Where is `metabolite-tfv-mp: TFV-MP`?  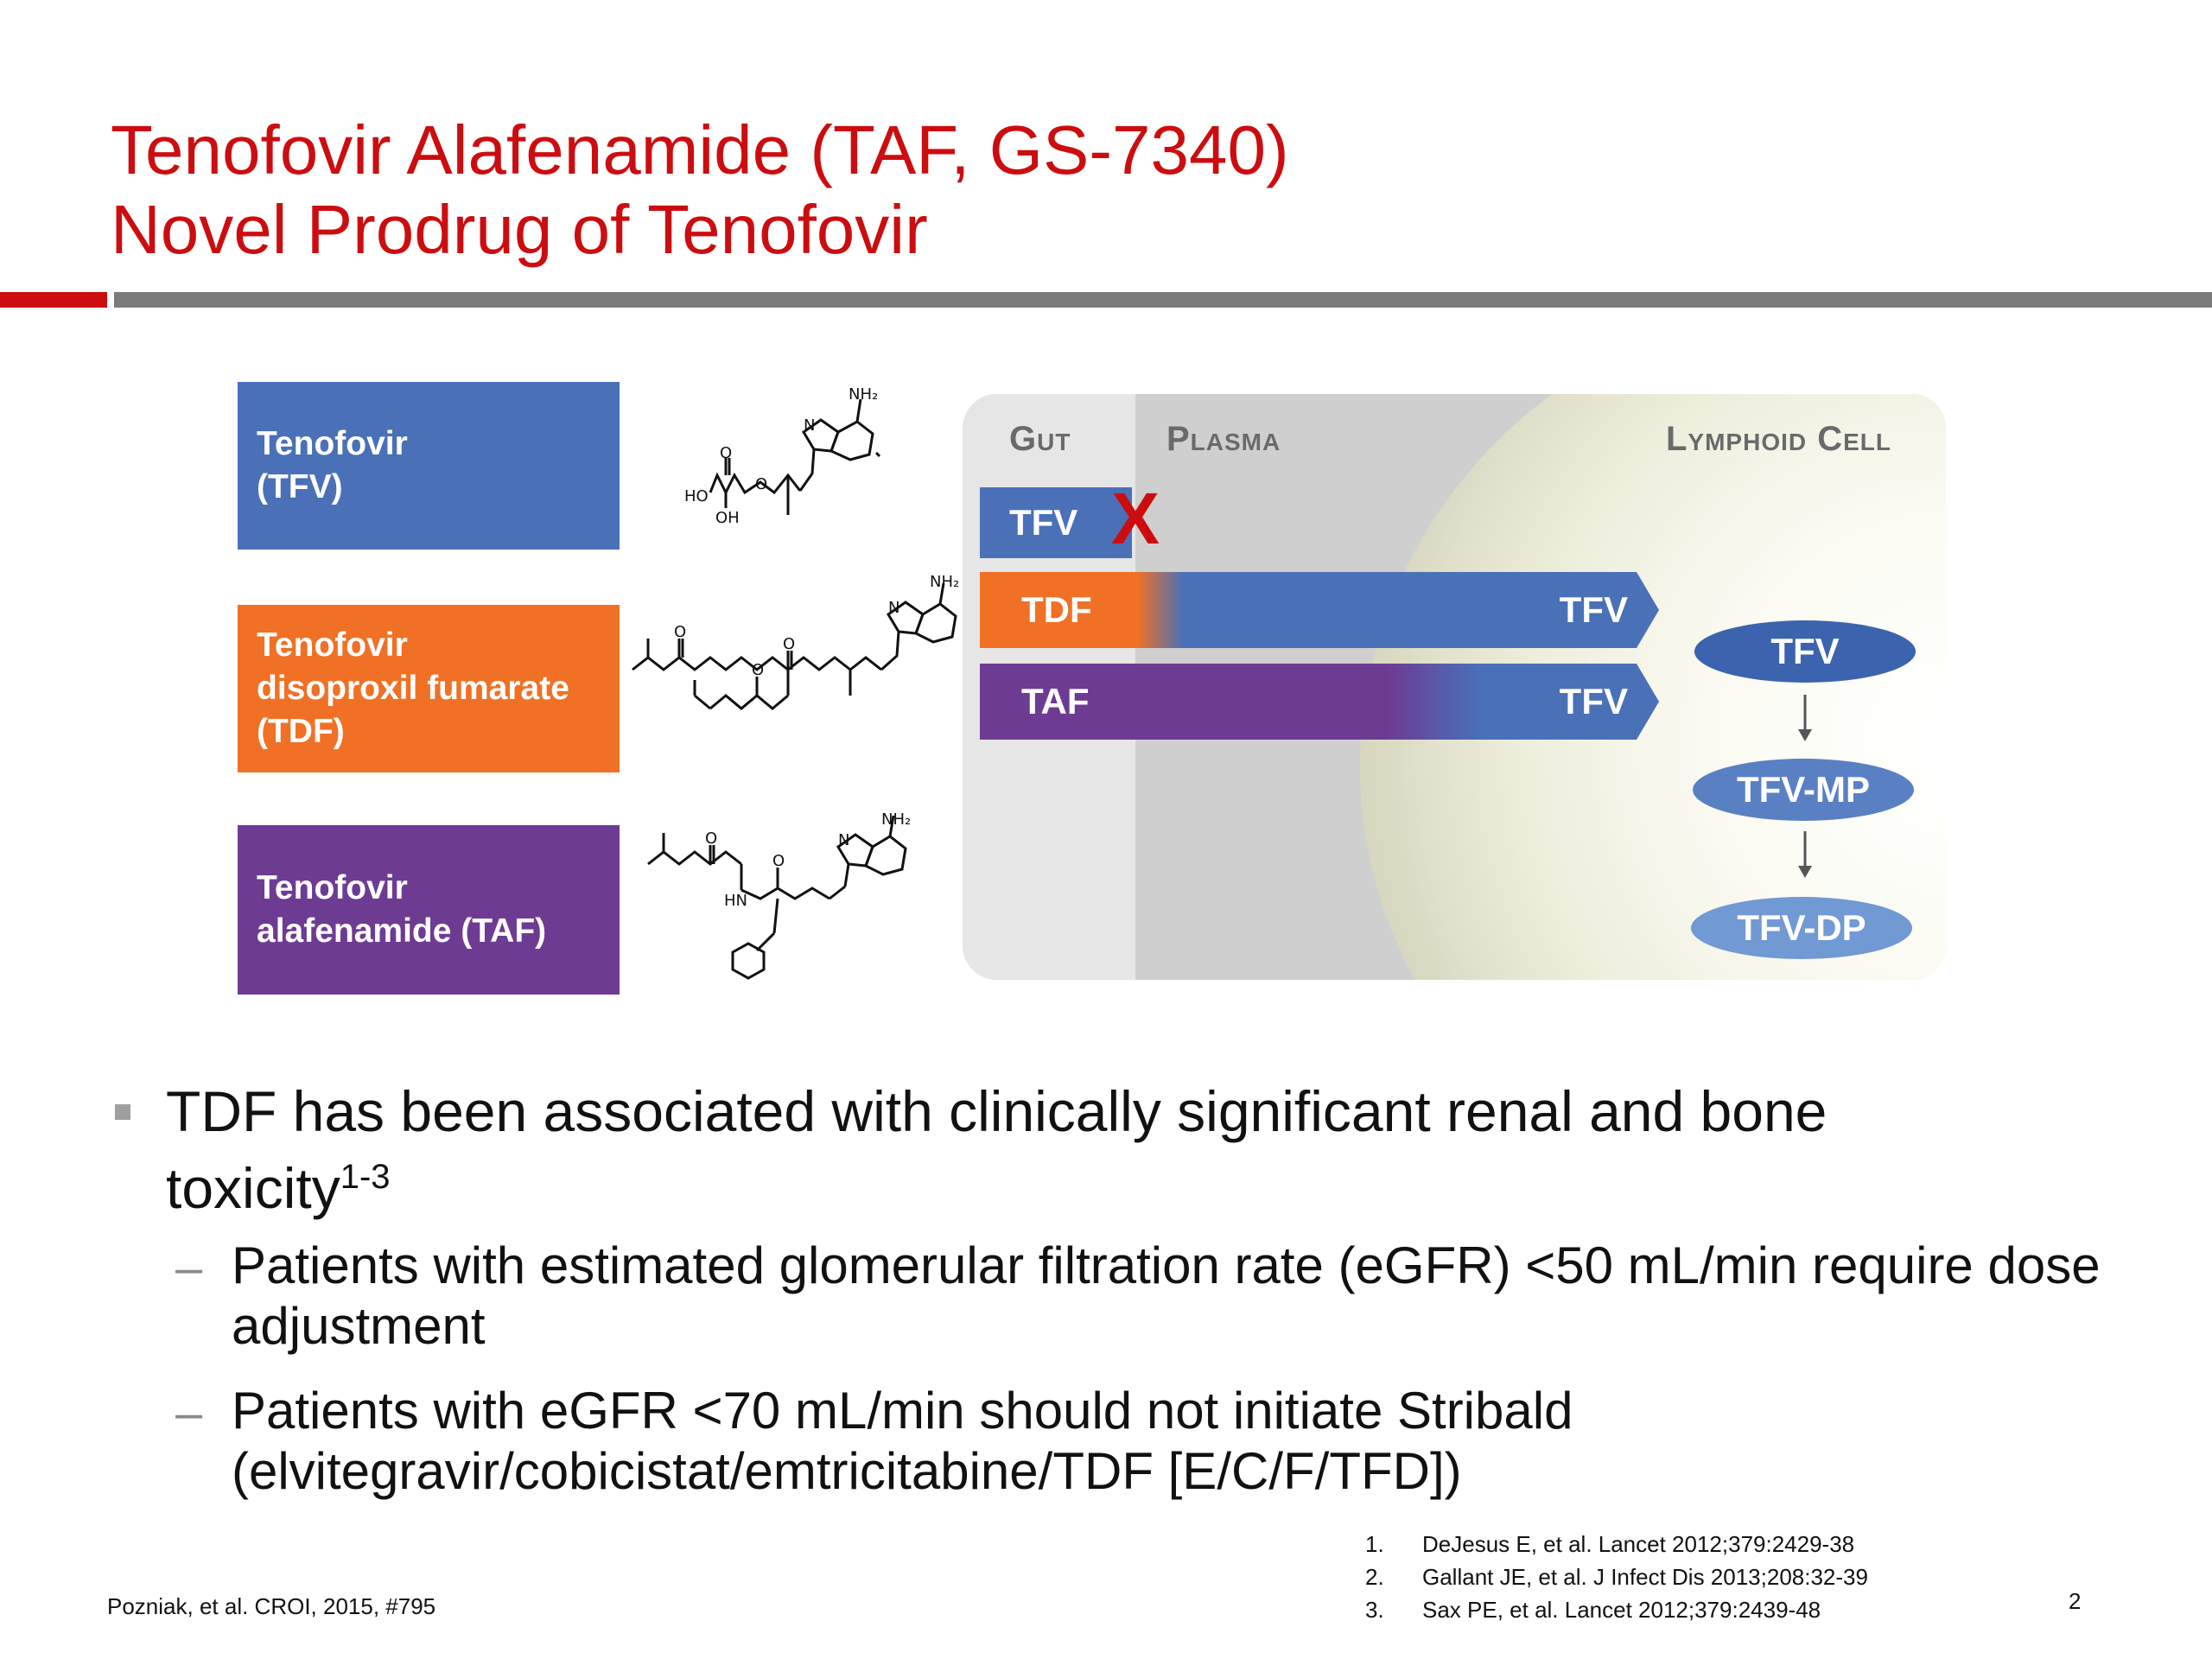 metabolite-tfv-mp: TFV-MP is located at coordinates (1803, 790).